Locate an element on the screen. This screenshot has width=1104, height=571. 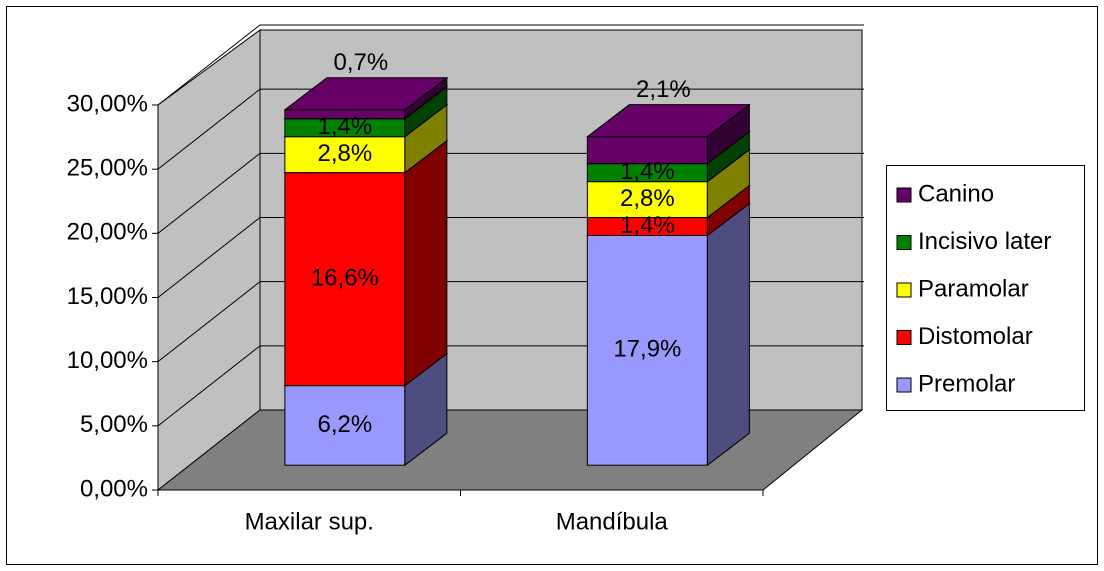
x-tick-label: Maxilar sup. is located at coordinates (309, 521).